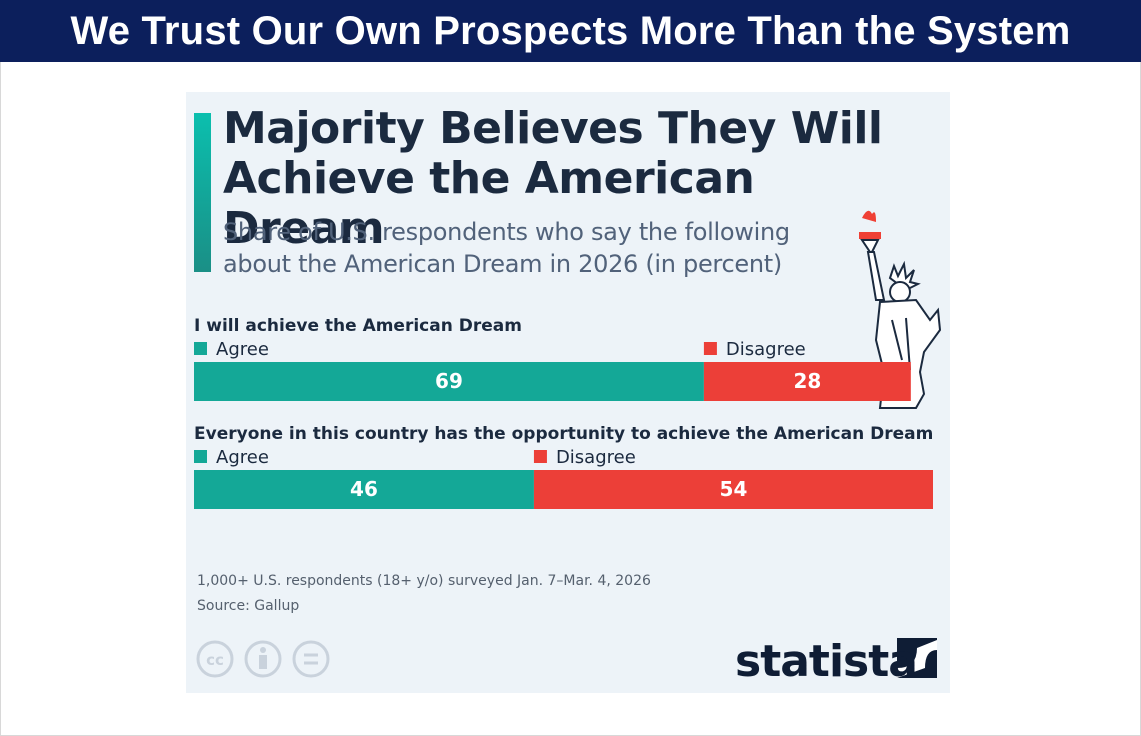  I want to click on brand-icon, so click(917, 658).